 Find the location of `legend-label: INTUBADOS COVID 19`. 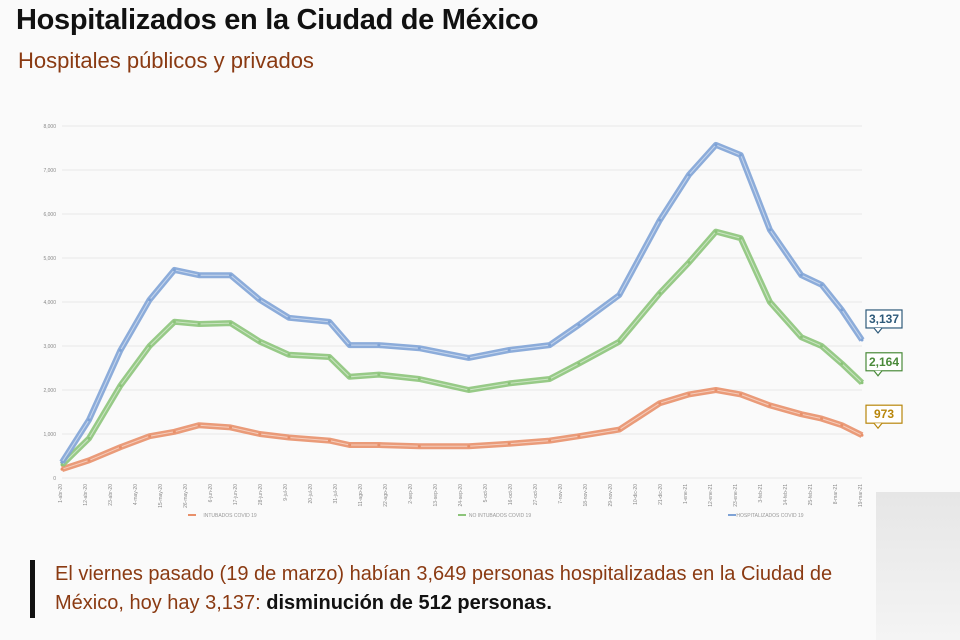

legend-label: INTUBADOS COVID 19 is located at coordinates (230, 516).